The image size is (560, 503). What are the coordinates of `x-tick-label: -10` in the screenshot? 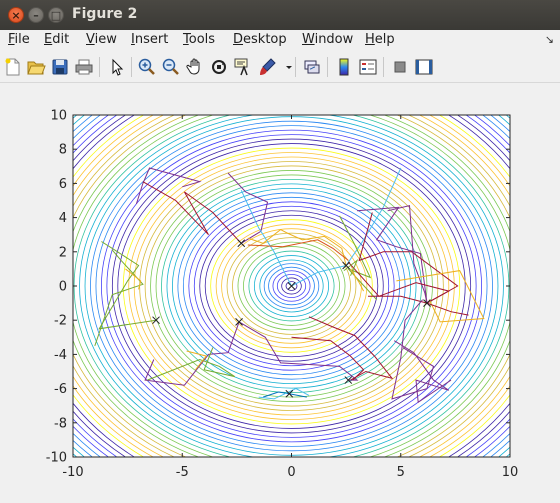 It's located at (72, 472).